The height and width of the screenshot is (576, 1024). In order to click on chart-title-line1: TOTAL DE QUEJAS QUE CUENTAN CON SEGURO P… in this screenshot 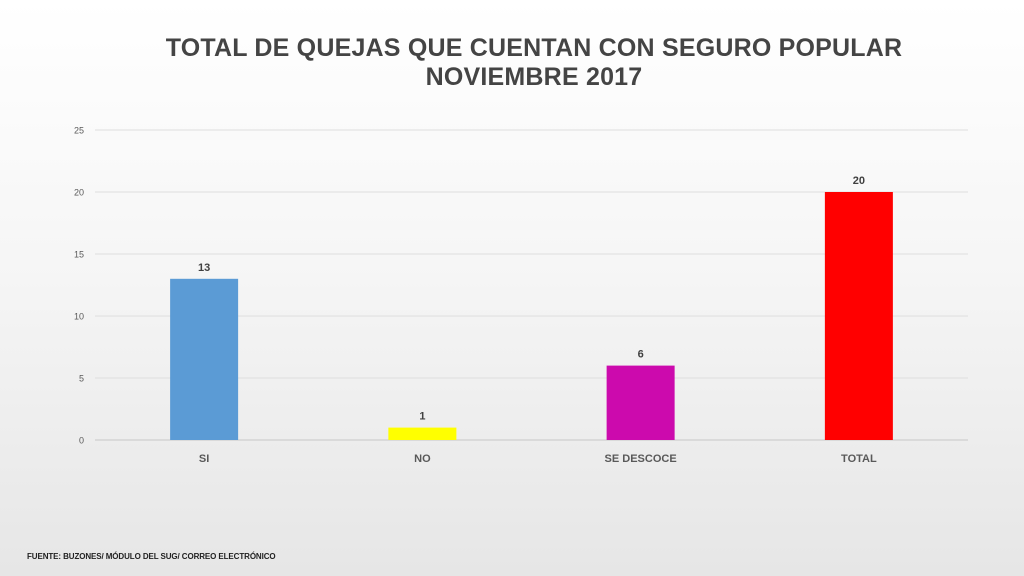, I will do `click(534, 48)`.